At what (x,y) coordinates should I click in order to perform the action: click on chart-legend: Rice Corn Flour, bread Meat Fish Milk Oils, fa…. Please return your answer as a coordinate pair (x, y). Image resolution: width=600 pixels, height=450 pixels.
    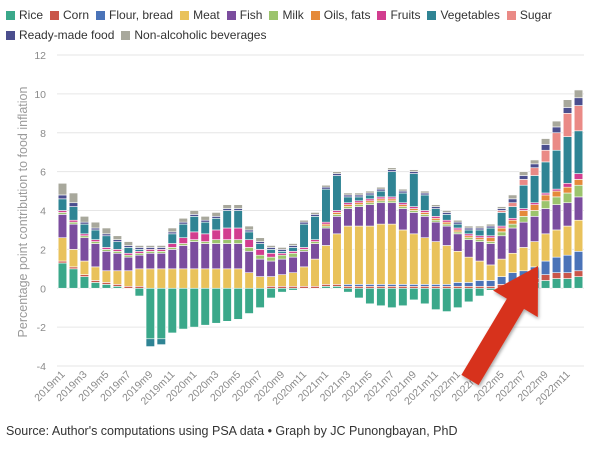
    Looking at the image, I should click on (301, 26).